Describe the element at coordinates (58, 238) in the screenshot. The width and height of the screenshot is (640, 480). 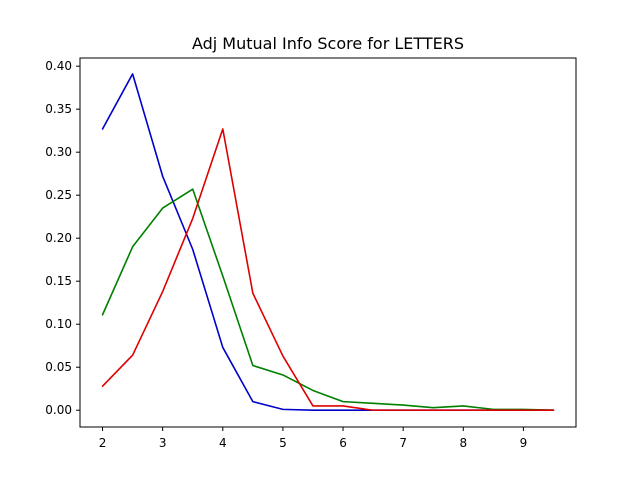
I see `y-tick-label: 0.20` at that location.